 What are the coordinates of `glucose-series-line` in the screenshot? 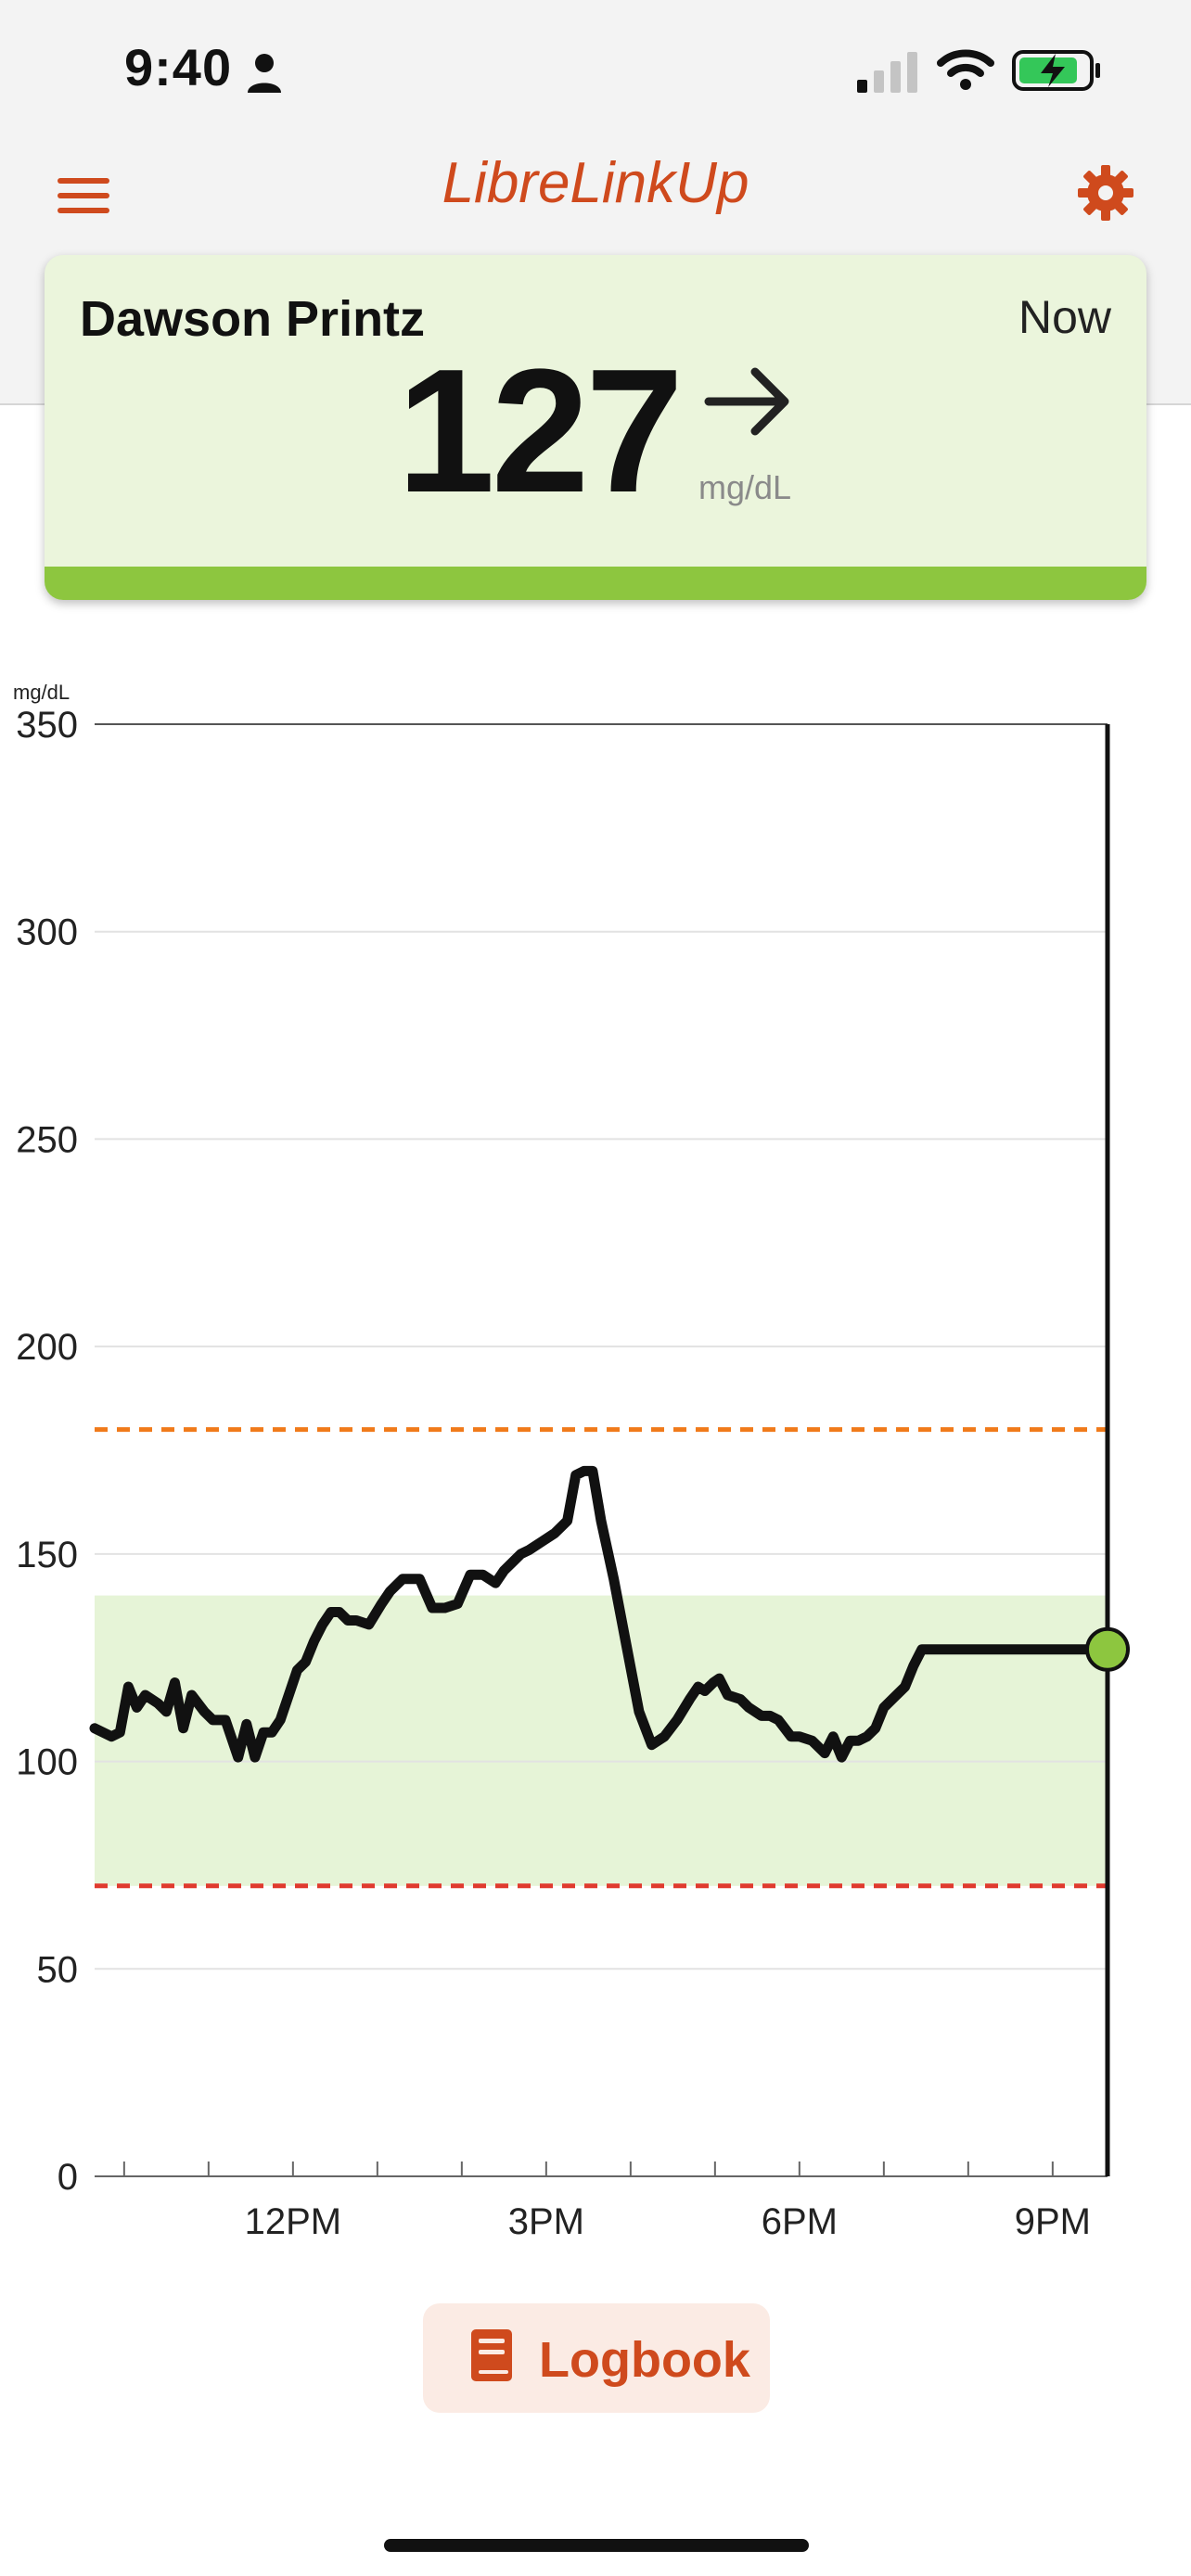 It's located at (601, 1614).